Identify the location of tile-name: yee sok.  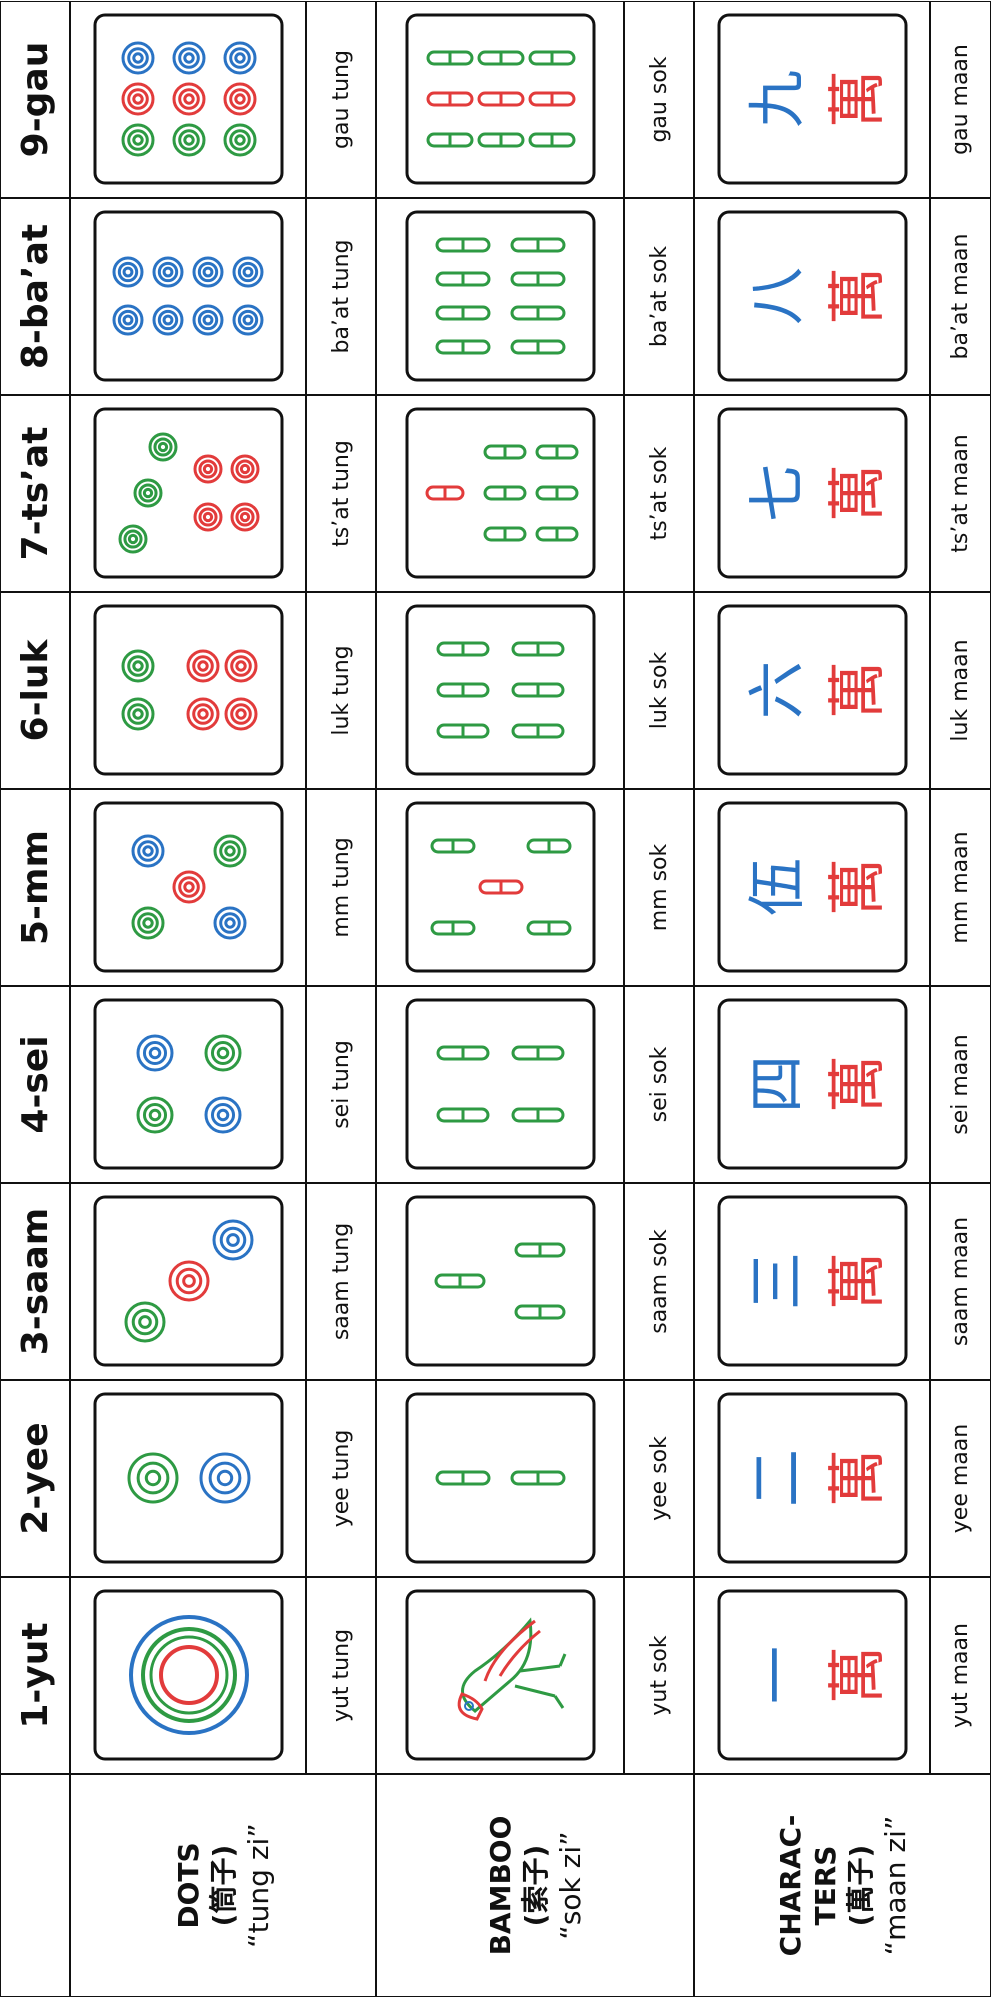
(659, 1478).